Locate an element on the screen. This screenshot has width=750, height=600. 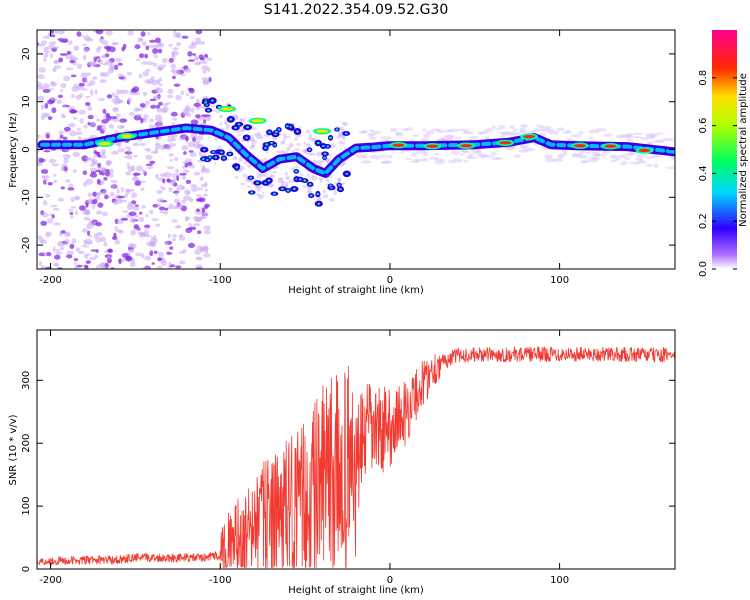
colorbar-gradient is located at coordinates (724, 149).